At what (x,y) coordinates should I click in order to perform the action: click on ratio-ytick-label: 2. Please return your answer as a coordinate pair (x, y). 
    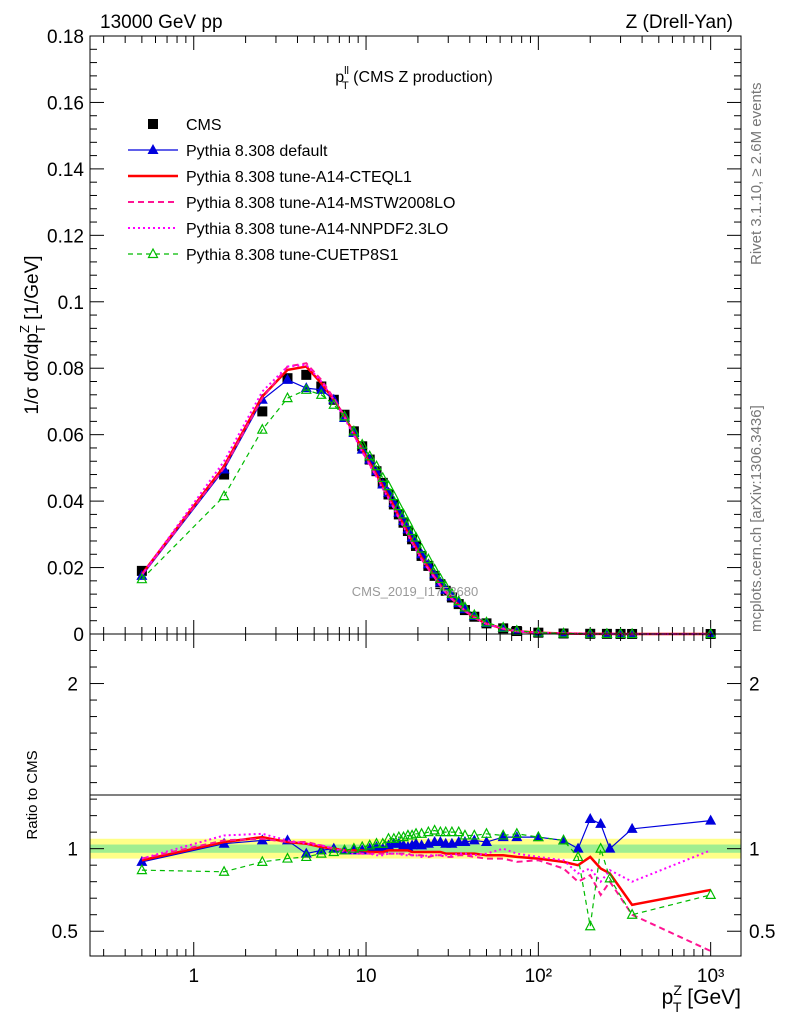
    Looking at the image, I should click on (72, 685).